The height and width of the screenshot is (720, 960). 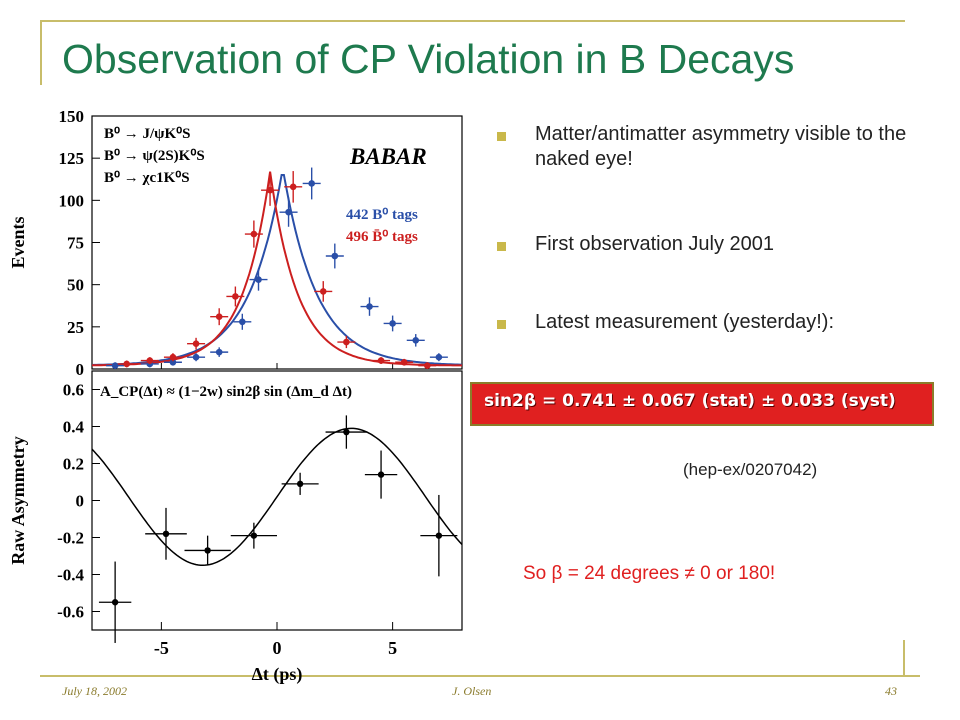 What do you see at coordinates (72, 200) in the screenshot?
I see `top-y-tick-label: 100` at bounding box center [72, 200].